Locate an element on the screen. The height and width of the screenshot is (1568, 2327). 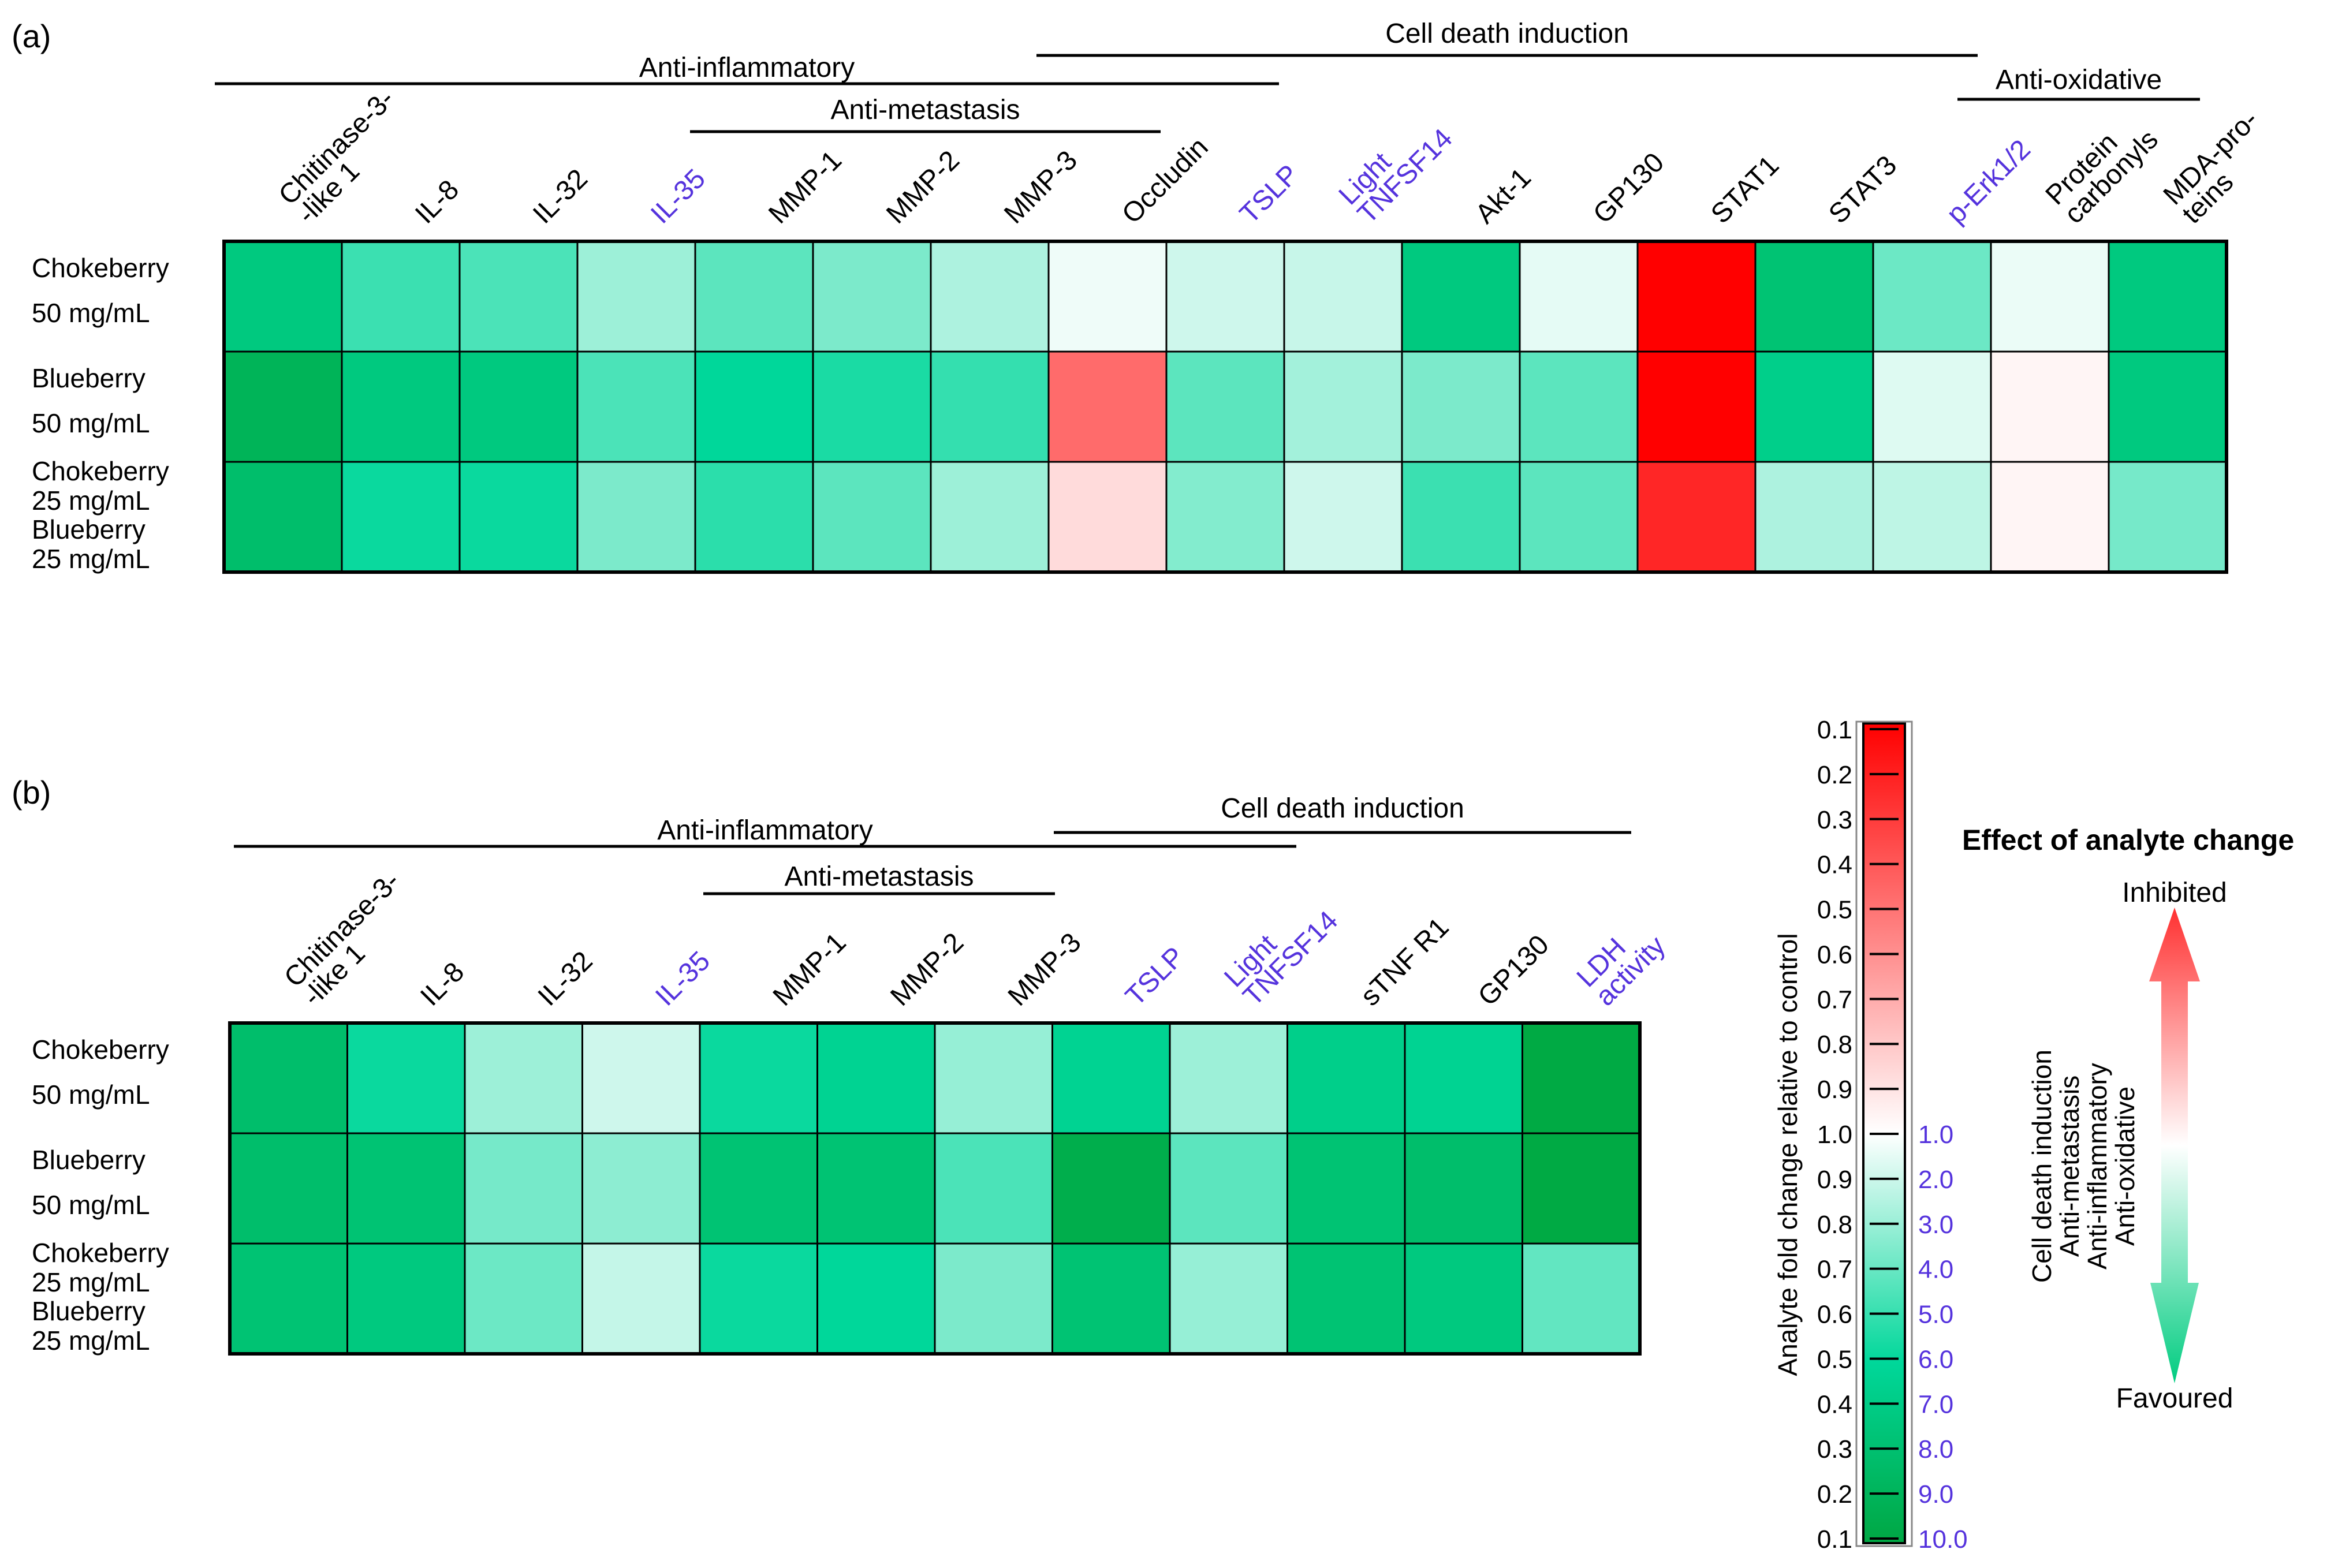
heatmap-border is located at coordinates (935, 1188).